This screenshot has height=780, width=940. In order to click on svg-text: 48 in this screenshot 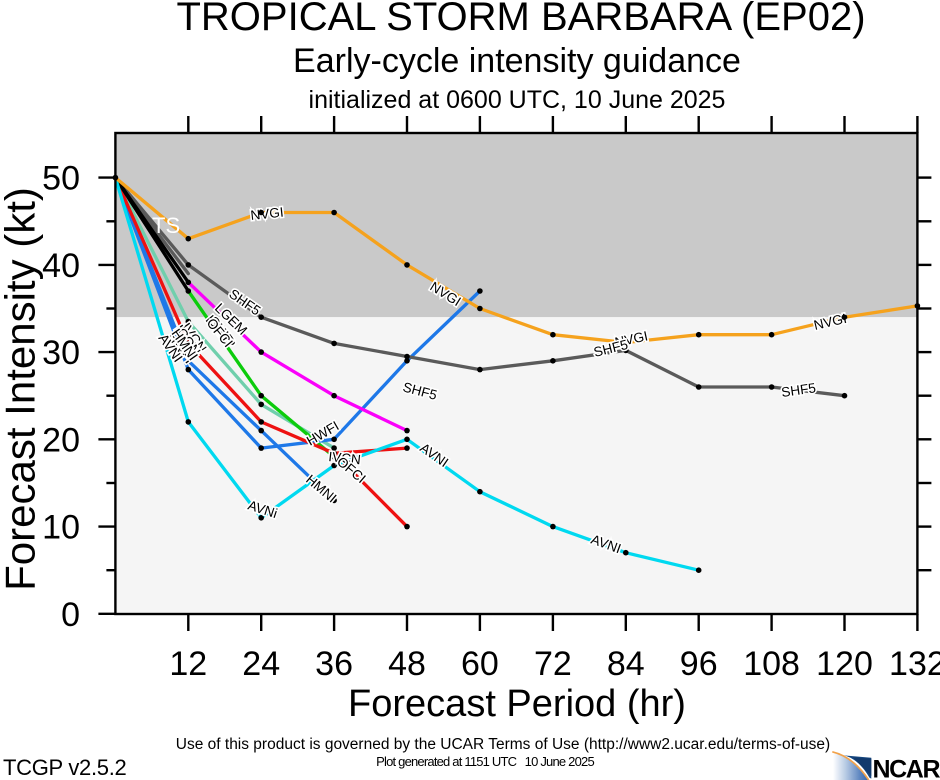, I will do `click(407, 664)`.